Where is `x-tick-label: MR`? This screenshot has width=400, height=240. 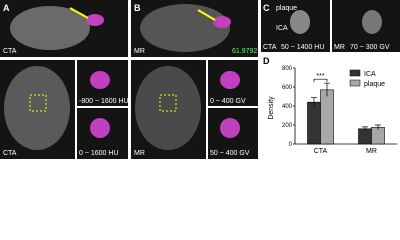 x-tick-label: MR is located at coordinates (371, 151).